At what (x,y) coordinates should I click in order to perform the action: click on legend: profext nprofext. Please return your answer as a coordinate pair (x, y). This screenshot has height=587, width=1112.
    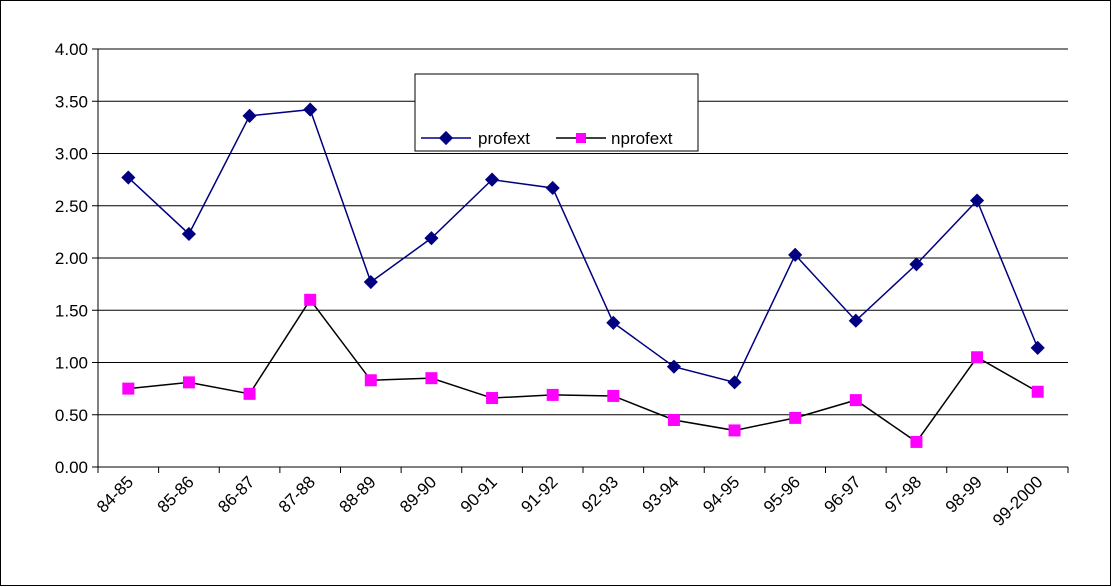
    Looking at the image, I should click on (556, 112).